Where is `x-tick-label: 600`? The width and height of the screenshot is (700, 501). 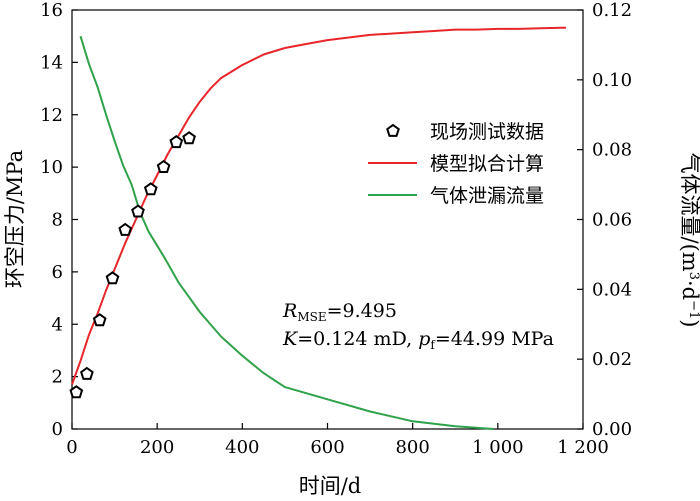
x-tick-label: 600 is located at coordinates (327, 447).